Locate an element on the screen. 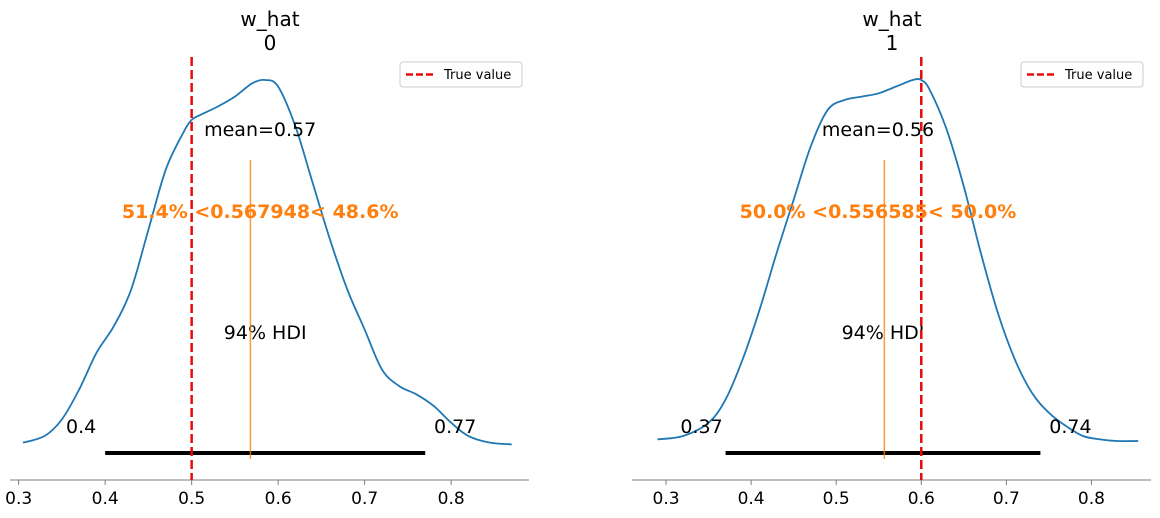 The height and width of the screenshot is (518, 1160). mean-label: mean=0.56 is located at coordinates (878, 130).